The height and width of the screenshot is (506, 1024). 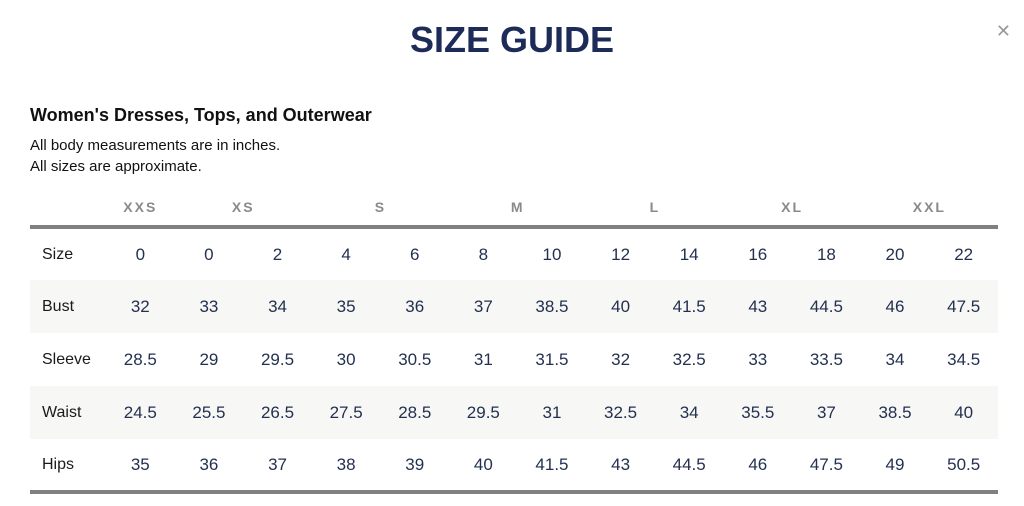 I want to click on note-measurements: All body measurements are in inches., so click(x=155, y=145).